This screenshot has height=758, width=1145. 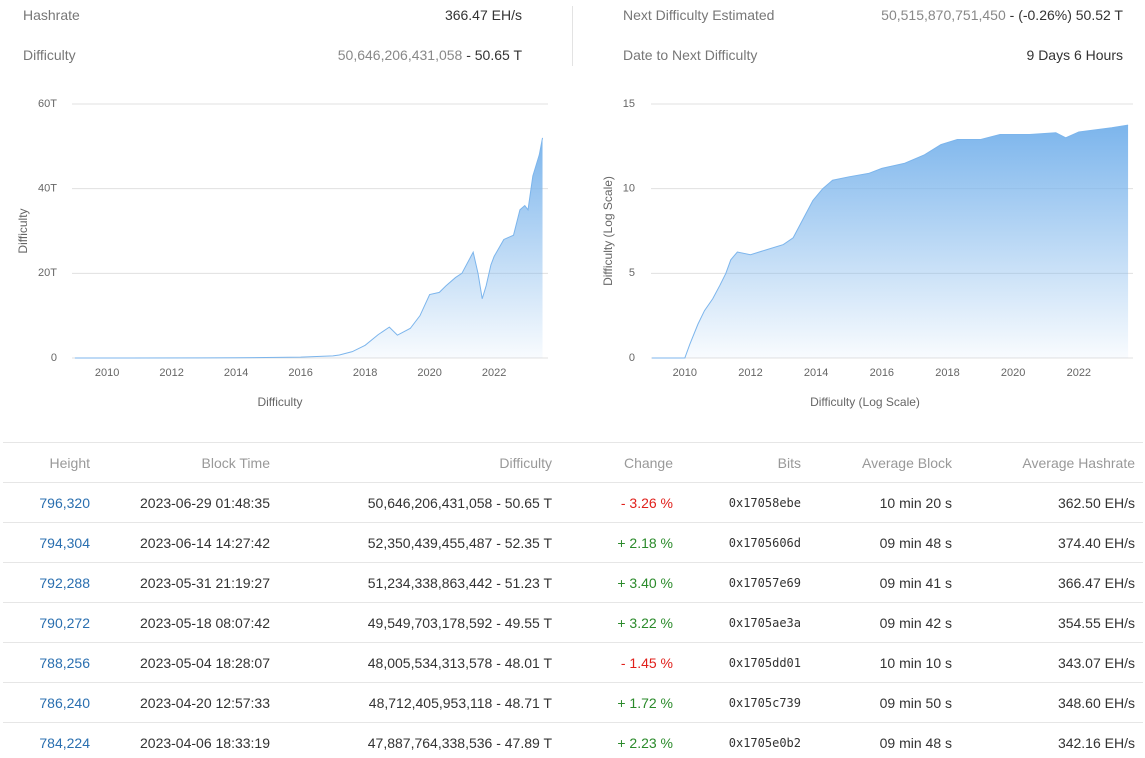 What do you see at coordinates (612, 502) in the screenshot?
I see `table-cell: - 3.26 %` at bounding box center [612, 502].